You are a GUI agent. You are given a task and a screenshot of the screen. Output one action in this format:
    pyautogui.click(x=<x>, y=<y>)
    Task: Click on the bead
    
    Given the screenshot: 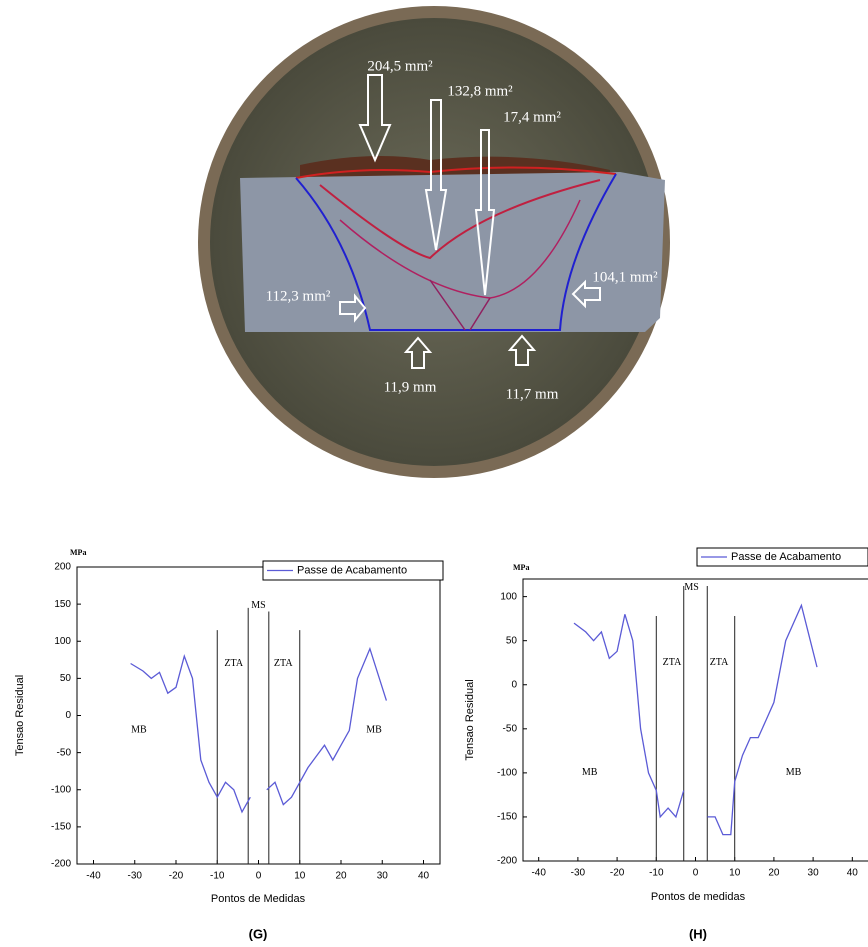 What is the action you would take?
    pyautogui.click(x=455, y=167)
    